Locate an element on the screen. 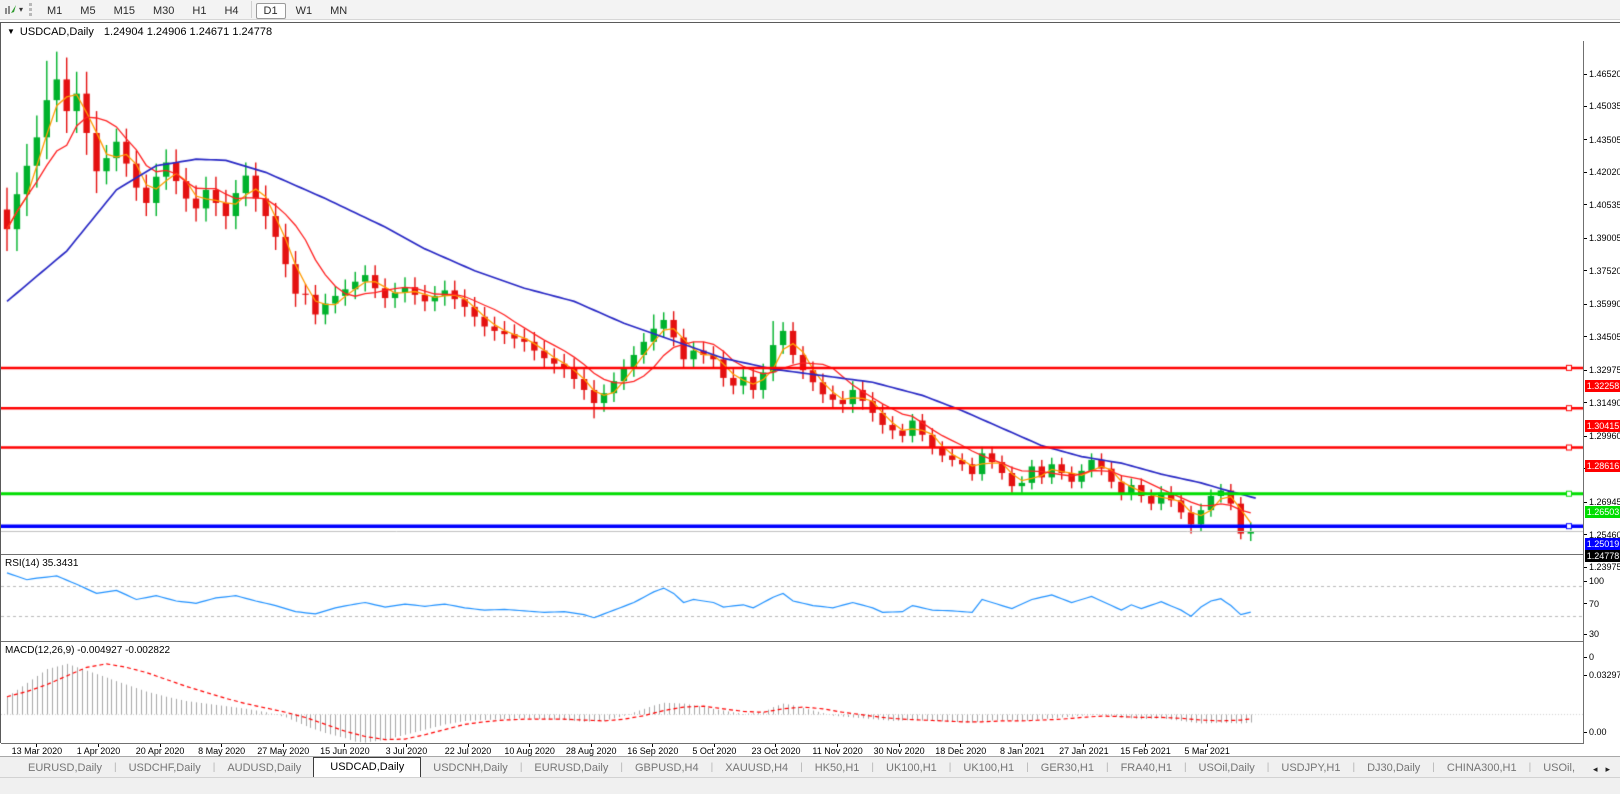  rsi-panel-canvas is located at coordinates (792, 598).